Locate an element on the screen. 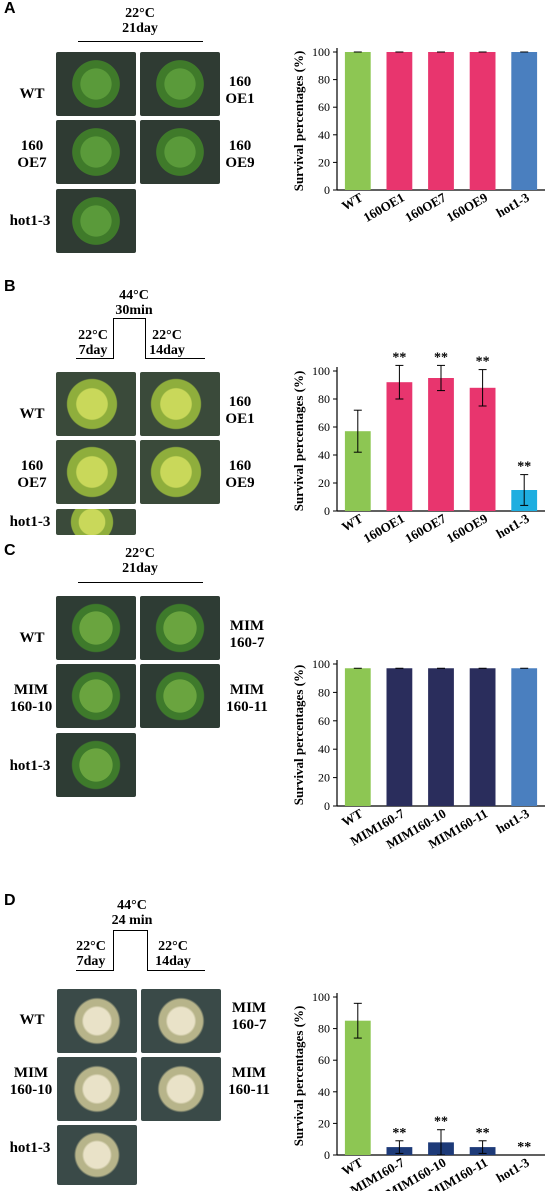  condition-line-up is located at coordinates (113, 338).